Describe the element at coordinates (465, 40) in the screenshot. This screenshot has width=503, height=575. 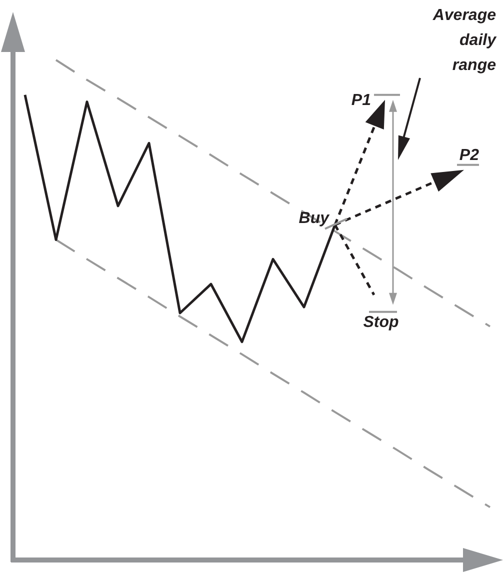
I see `annotation: Average daily range` at that location.